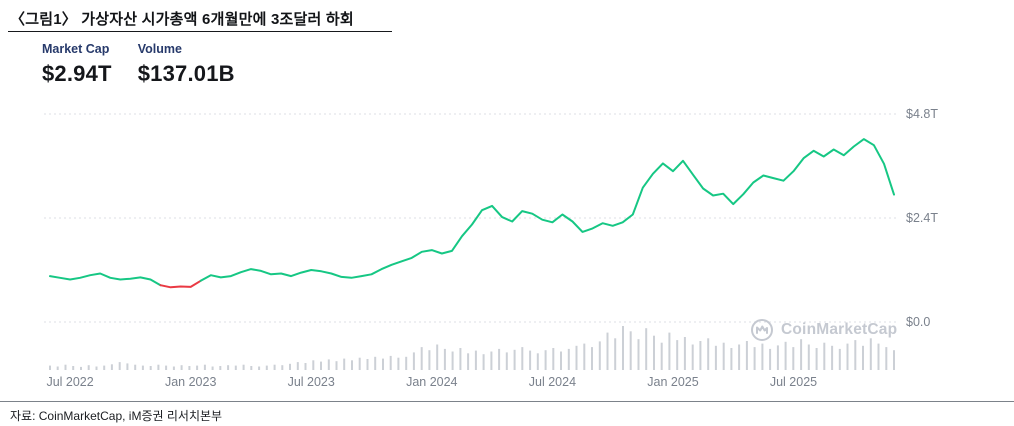 This screenshot has height=426, width=1014. What do you see at coordinates (190, 382) in the screenshot?
I see `svg-text: Jan 2023` at bounding box center [190, 382].